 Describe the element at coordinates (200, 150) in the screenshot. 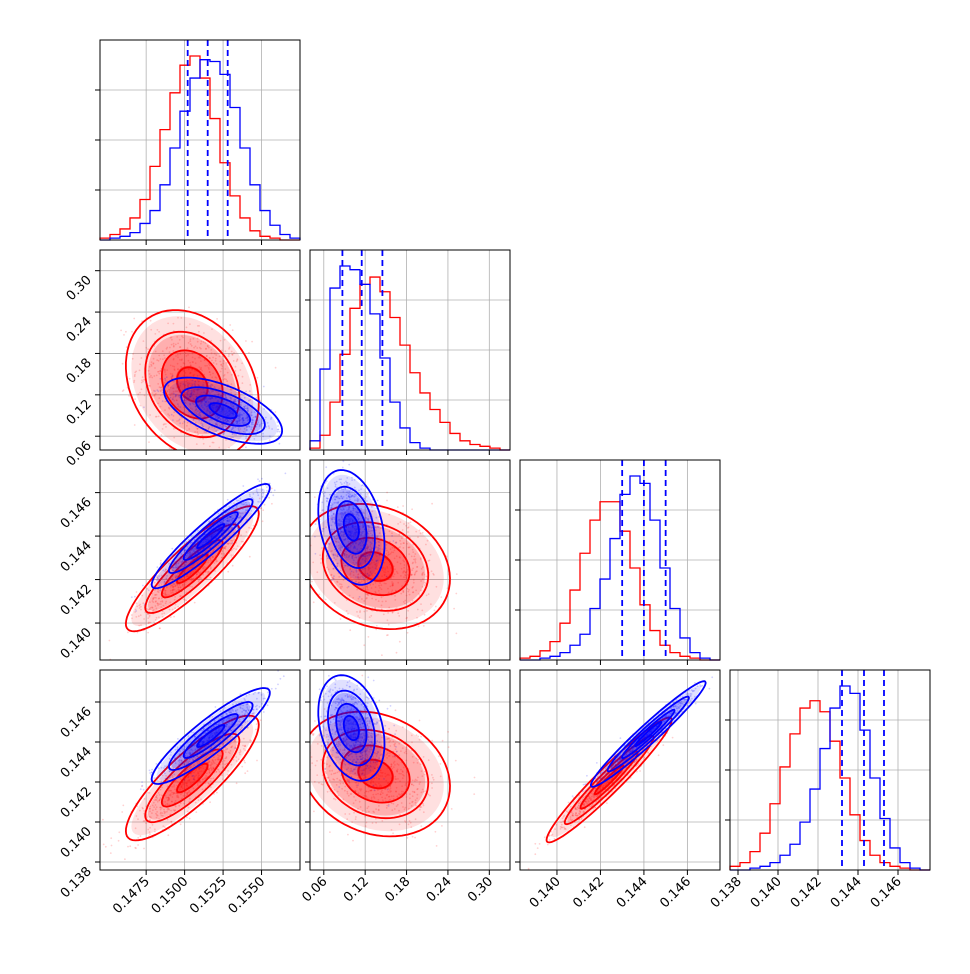

I see `histogram-blue-p0` at that location.